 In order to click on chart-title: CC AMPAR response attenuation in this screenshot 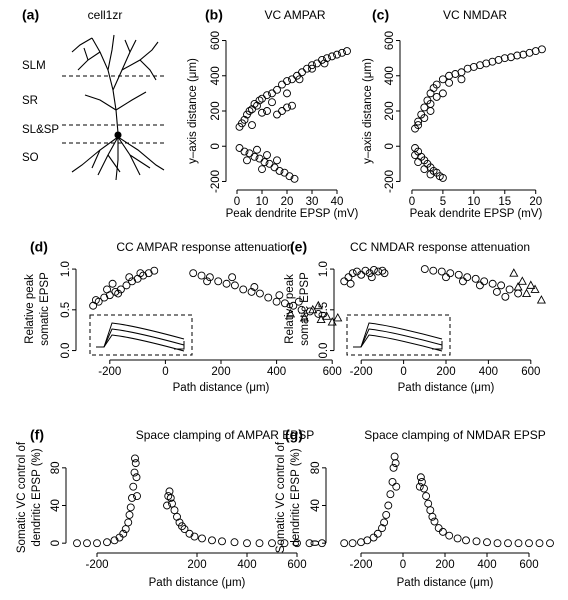, I will do `click(204, 247)`.